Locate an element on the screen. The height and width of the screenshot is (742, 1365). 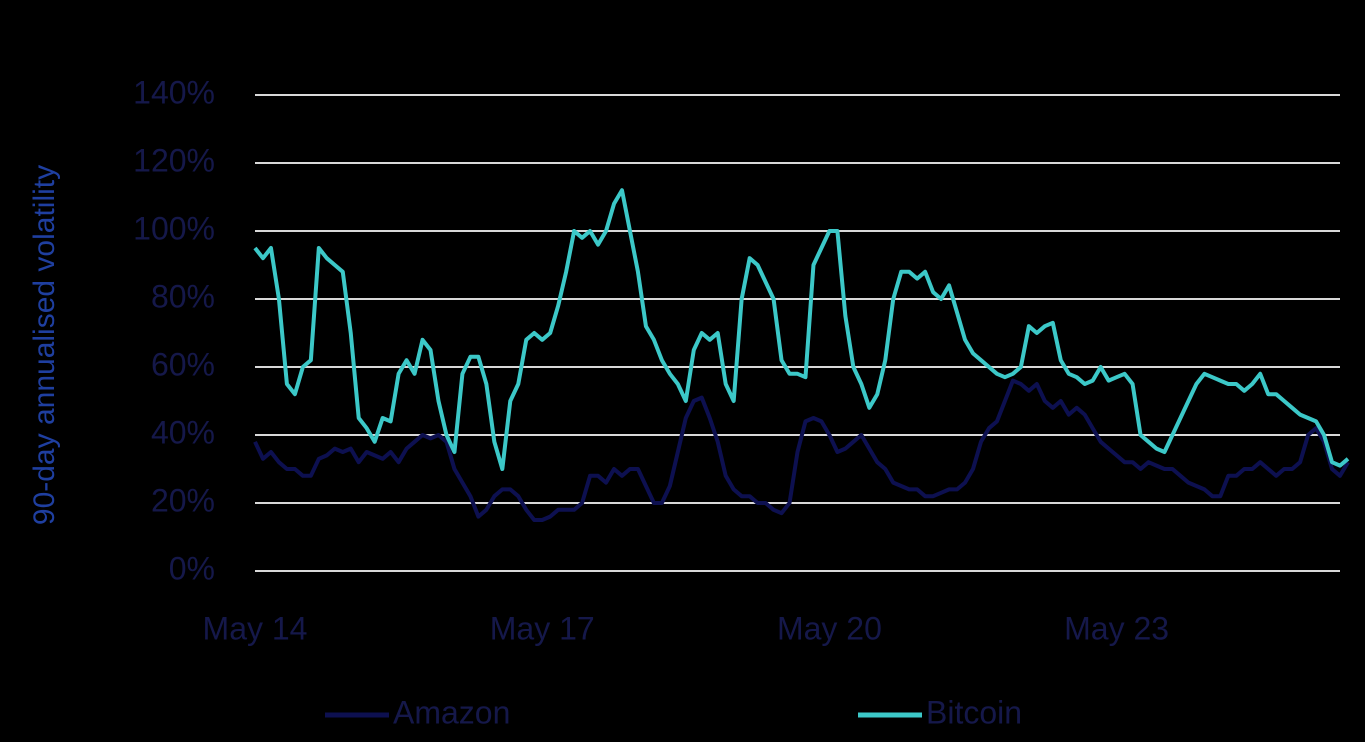
y-tick-label: 0% is located at coordinates (192, 568).